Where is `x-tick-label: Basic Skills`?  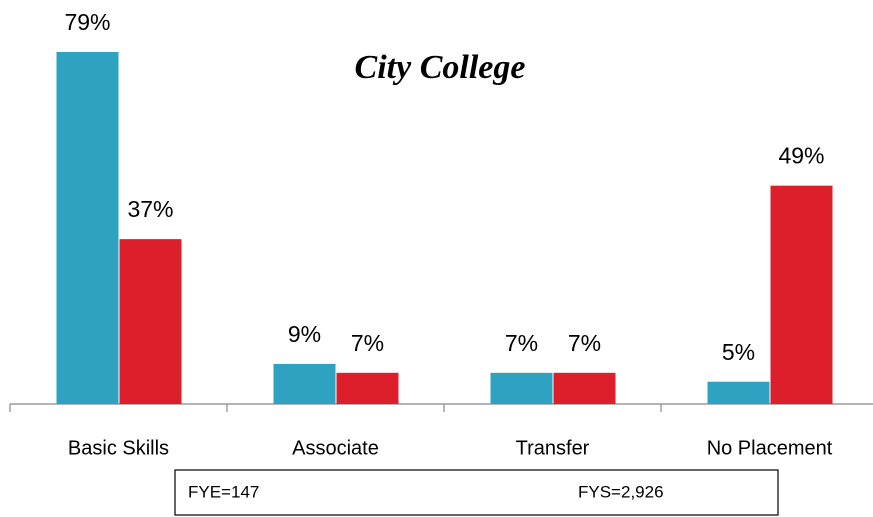
x-tick-label: Basic Skills is located at coordinates (118, 448).